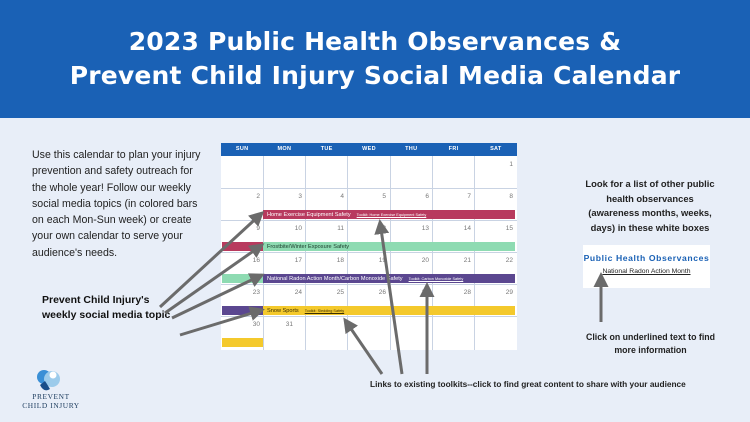 This screenshot has height=422, width=750. I want to click on day-name-mon: MON, so click(284, 149).